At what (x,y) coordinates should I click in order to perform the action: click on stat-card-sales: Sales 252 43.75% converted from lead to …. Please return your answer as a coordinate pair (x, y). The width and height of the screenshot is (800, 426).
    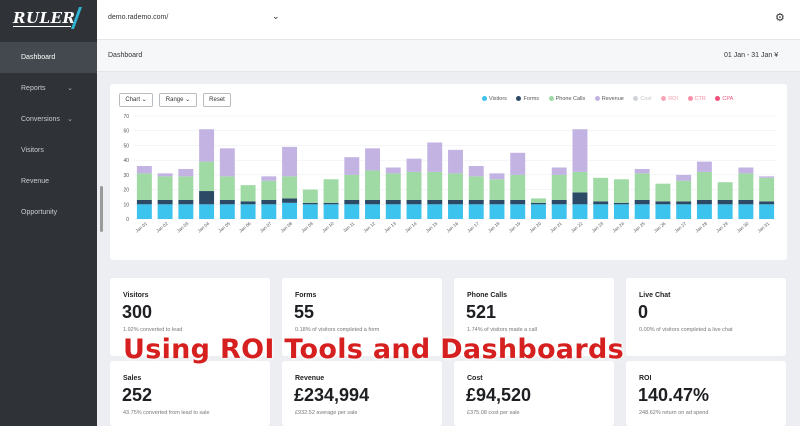
    Looking at the image, I should click on (190, 393).